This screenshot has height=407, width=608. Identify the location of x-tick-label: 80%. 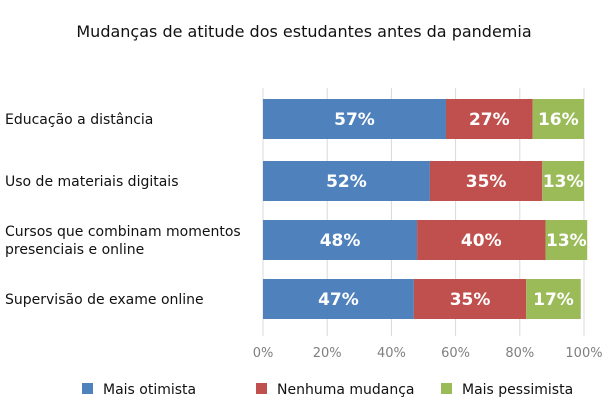
(519, 353).